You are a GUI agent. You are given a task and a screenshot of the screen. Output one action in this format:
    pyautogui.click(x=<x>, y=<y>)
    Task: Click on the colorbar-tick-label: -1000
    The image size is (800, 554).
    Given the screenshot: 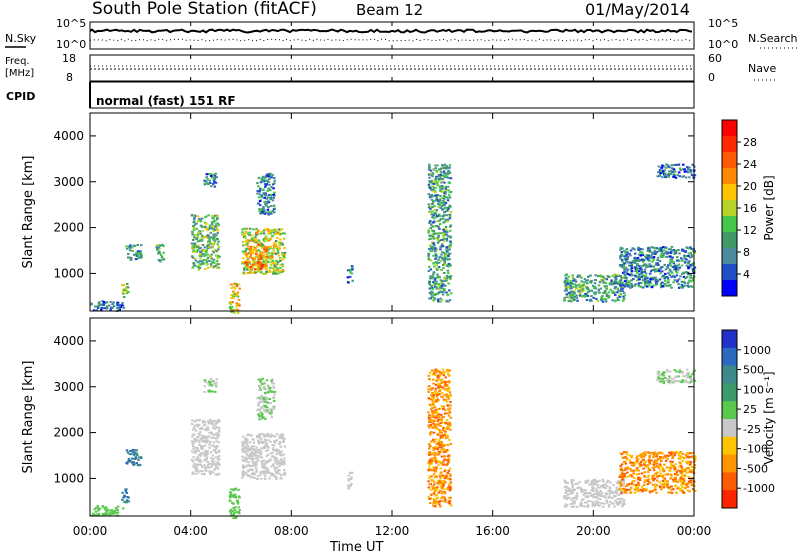 What is the action you would take?
    pyautogui.click(x=759, y=488)
    